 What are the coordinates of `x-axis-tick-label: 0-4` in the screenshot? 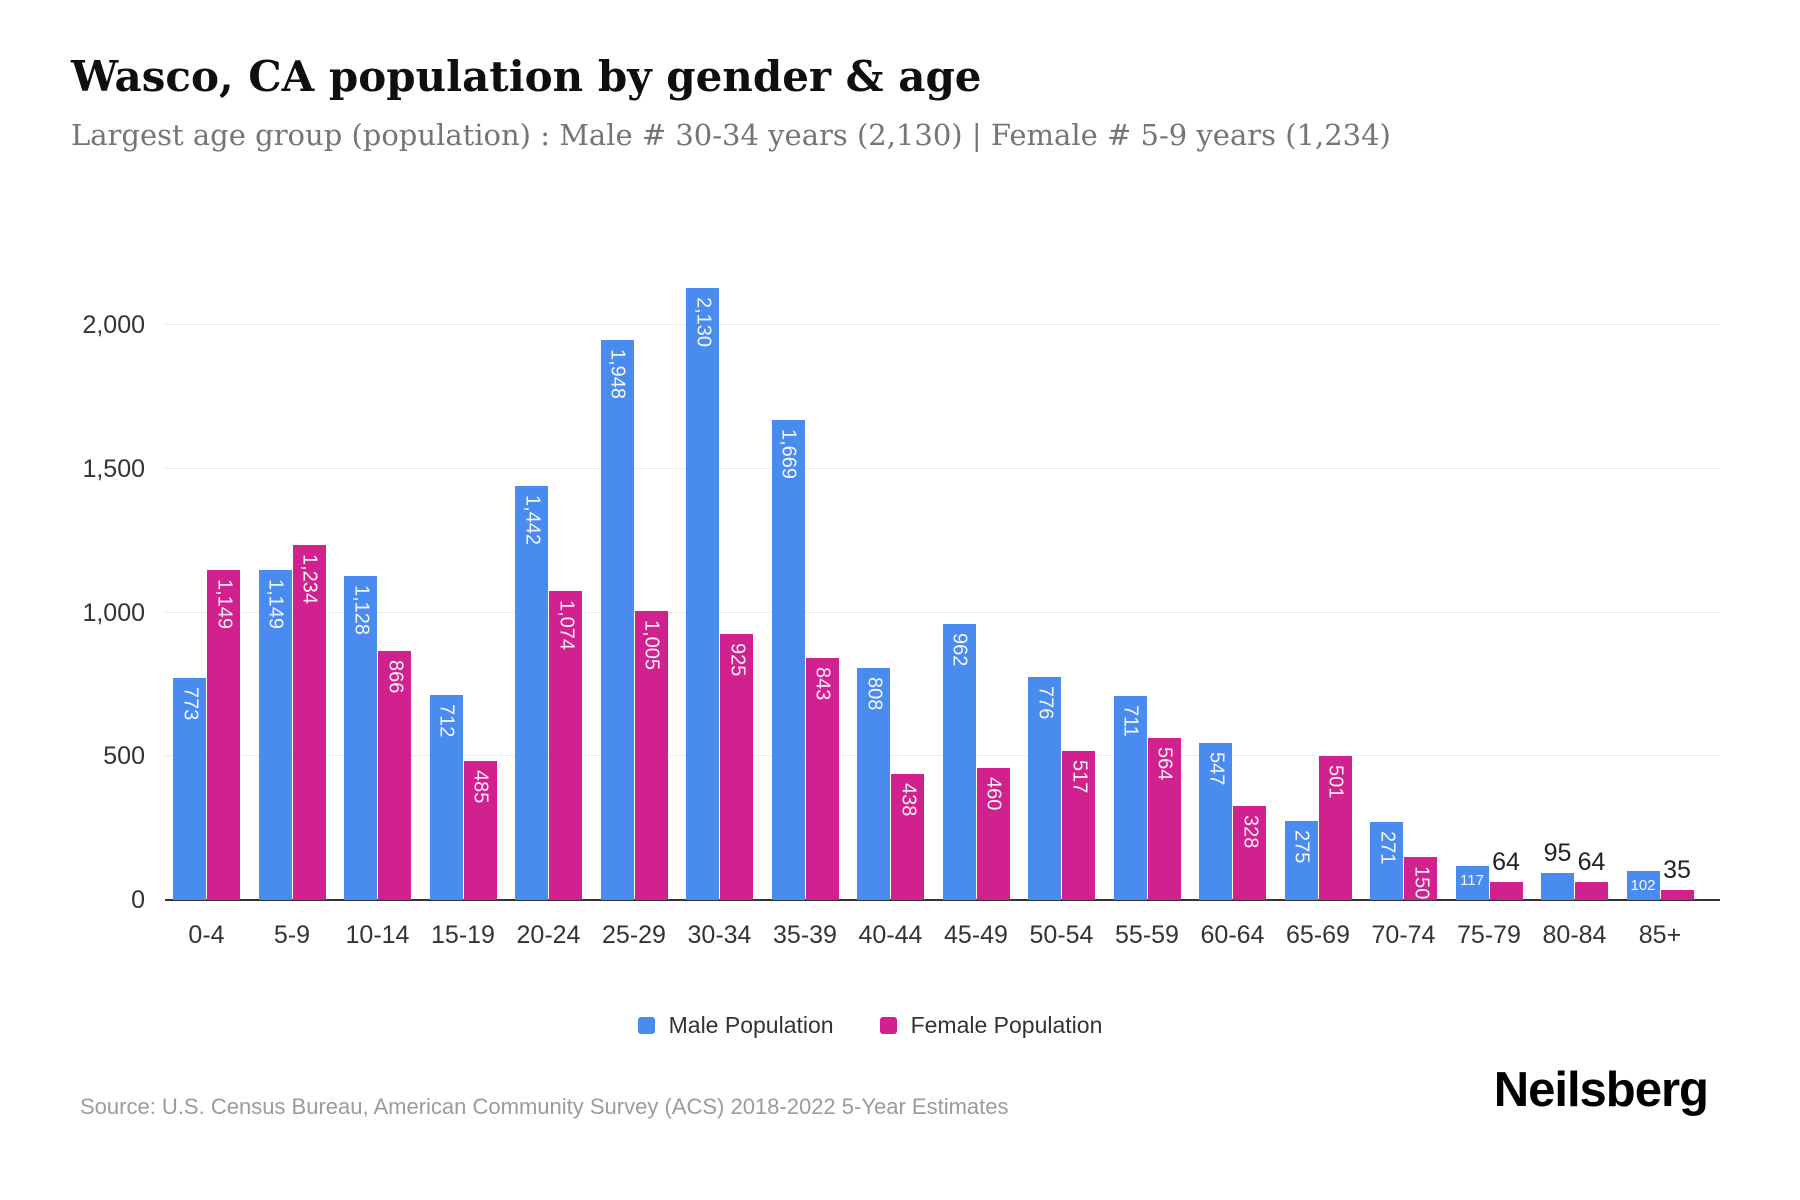 It's located at (206, 935).